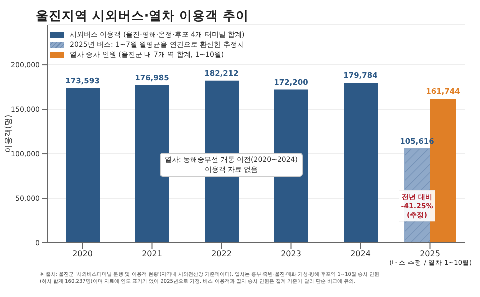 The height and width of the screenshot is (297, 480). I want to click on chart-title: 울진지역 시외버스·열차 이용객 추이, so click(142, 16).